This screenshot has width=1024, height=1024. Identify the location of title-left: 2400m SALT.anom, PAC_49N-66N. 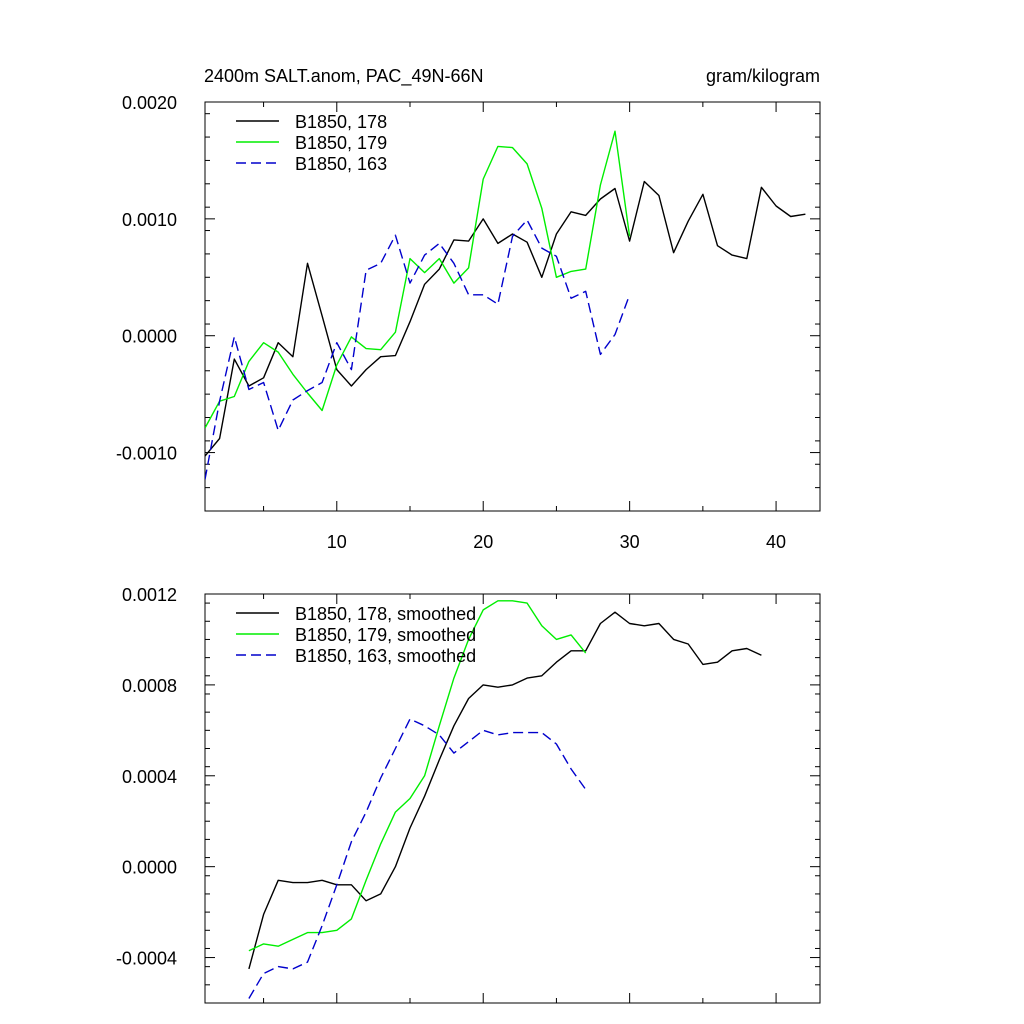
(343, 76).